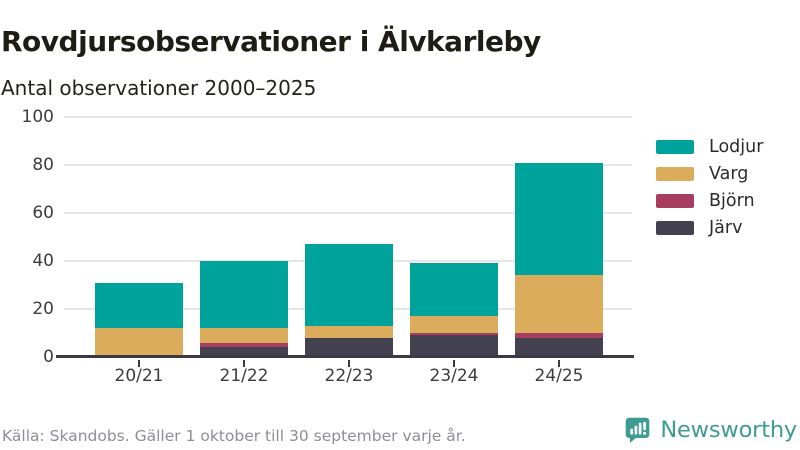 The height and width of the screenshot is (450, 800). What do you see at coordinates (454, 346) in the screenshot?
I see `bar-segment-järv-23/24` at bounding box center [454, 346].